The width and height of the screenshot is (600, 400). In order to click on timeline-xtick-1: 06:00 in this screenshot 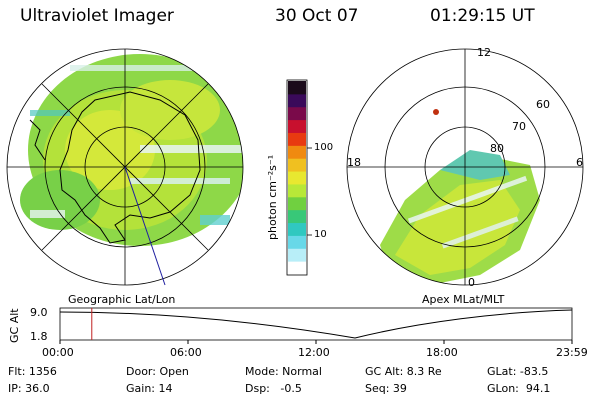, I will do `click(186, 352)`.